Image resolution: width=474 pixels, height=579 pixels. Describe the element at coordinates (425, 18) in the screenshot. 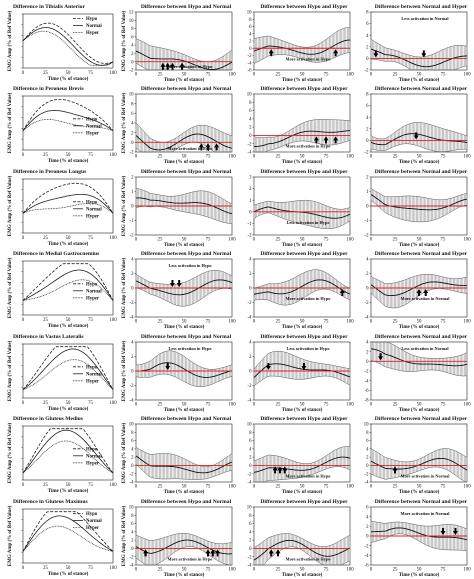

I see `annotation-text: Less activation in Normal` at that location.